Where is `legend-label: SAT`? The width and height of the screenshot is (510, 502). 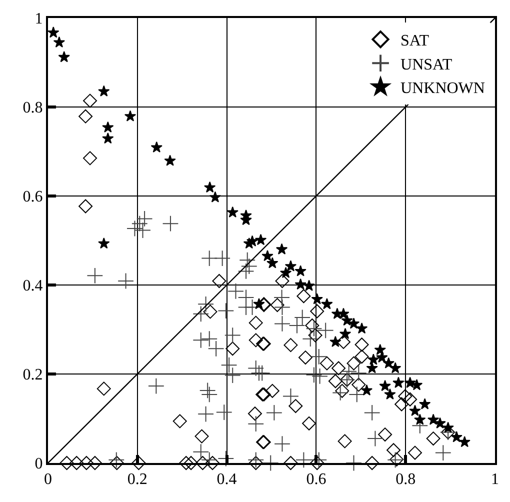 legend-label: SAT is located at coordinates (415, 41).